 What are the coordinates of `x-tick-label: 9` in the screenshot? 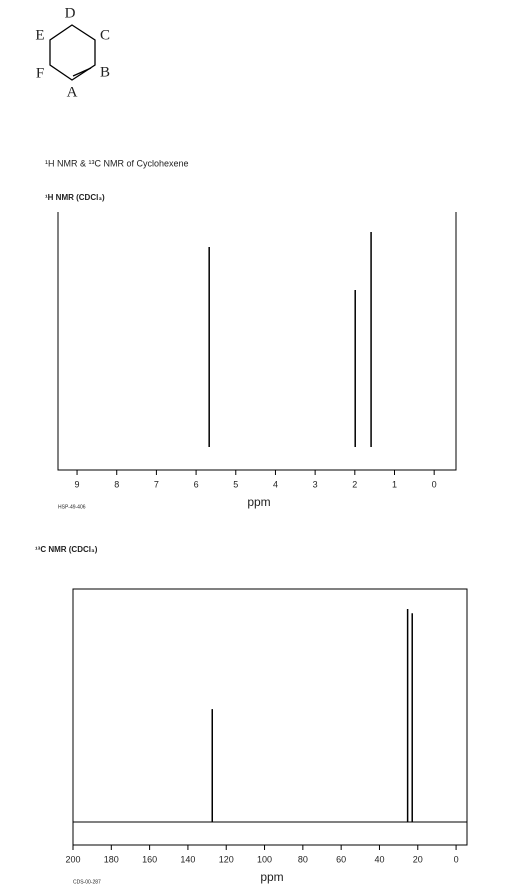 It's located at (77, 484).